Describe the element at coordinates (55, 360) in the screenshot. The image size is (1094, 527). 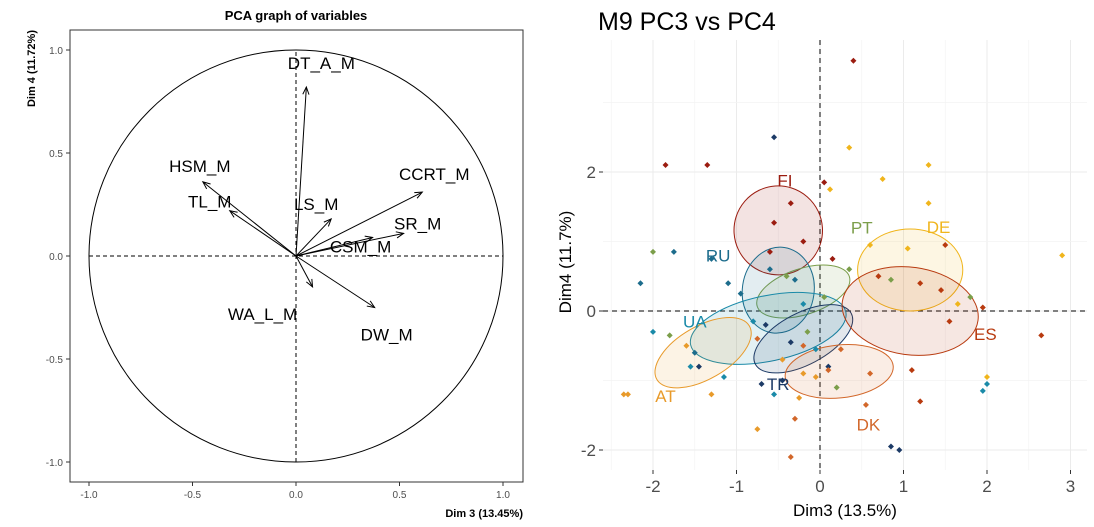
I see `left-y-tick-label: -0.5` at that location.